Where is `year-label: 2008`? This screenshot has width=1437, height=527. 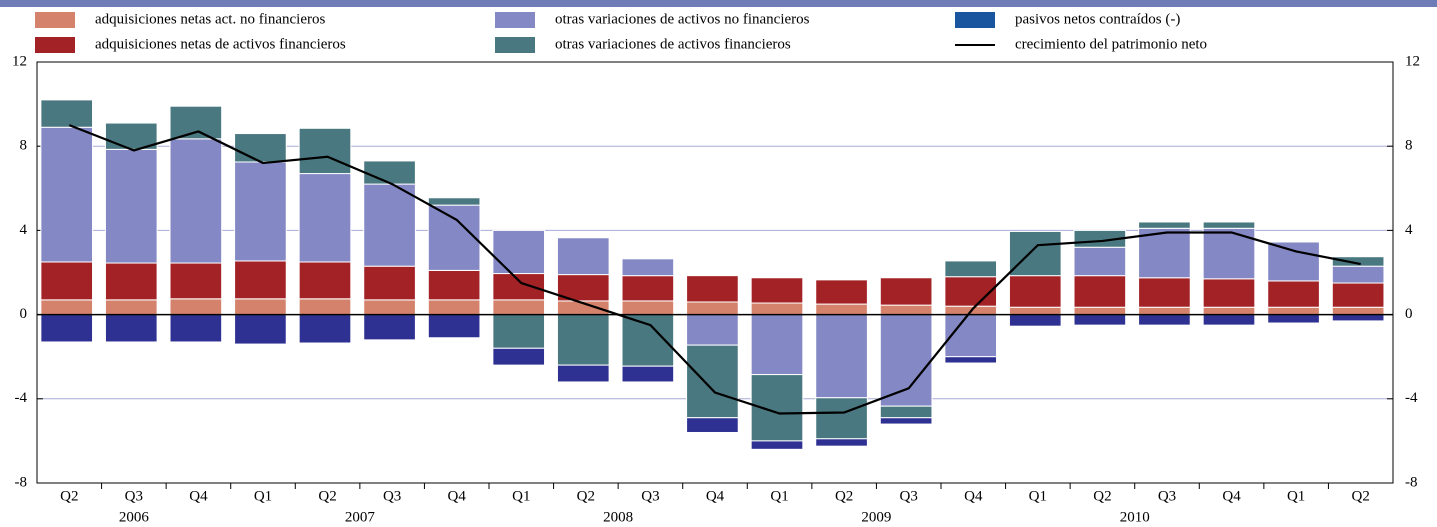
year-label: 2008 is located at coordinates (618, 517).